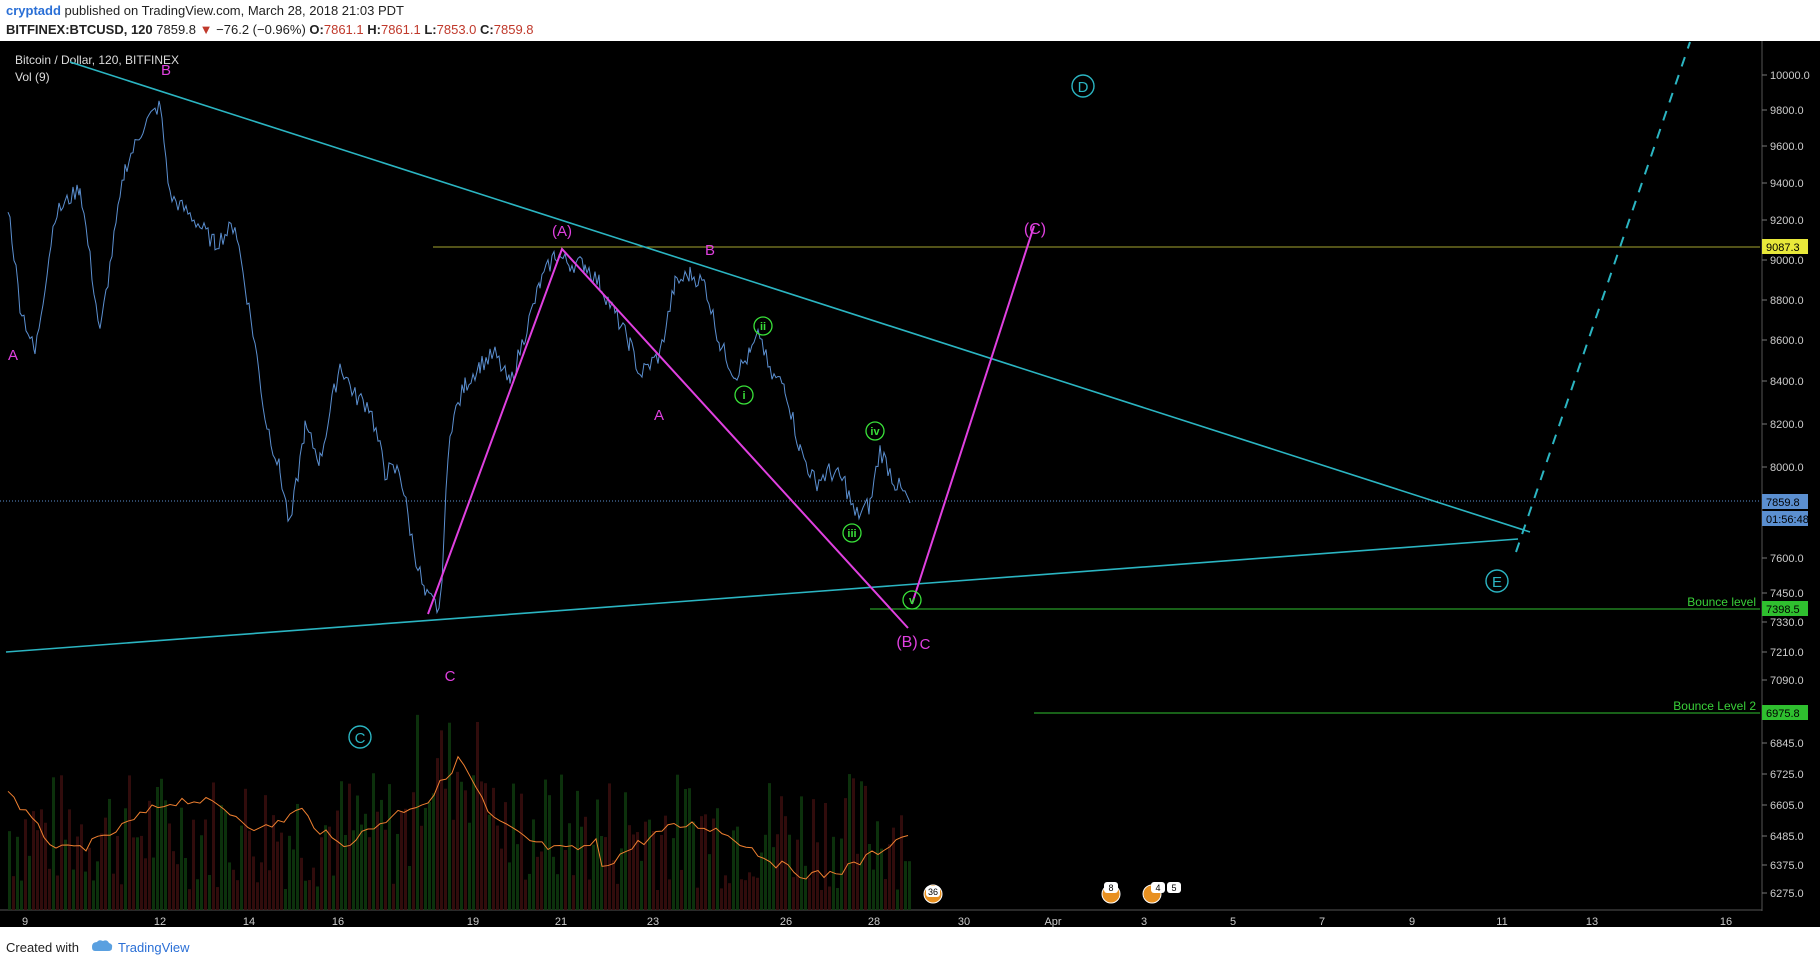 This screenshot has height=966, width=1820. I want to click on y-tick-label: 7600.0, so click(1787, 559).